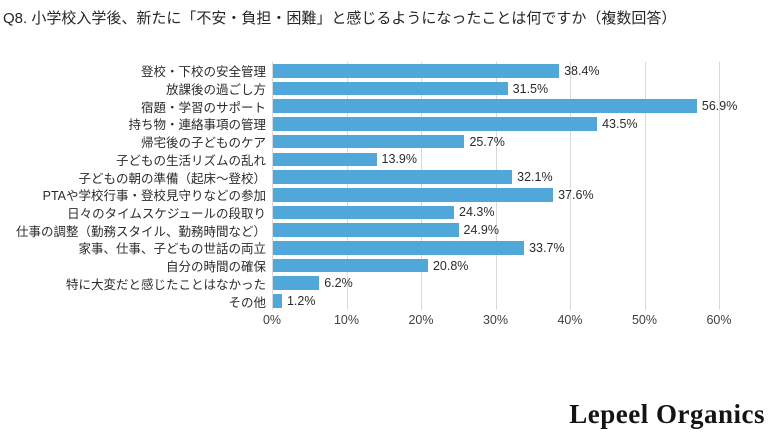 This screenshot has width=770, height=435. Describe the element at coordinates (521, 159) in the screenshot. I see `bar-track: 13.9%` at that location.